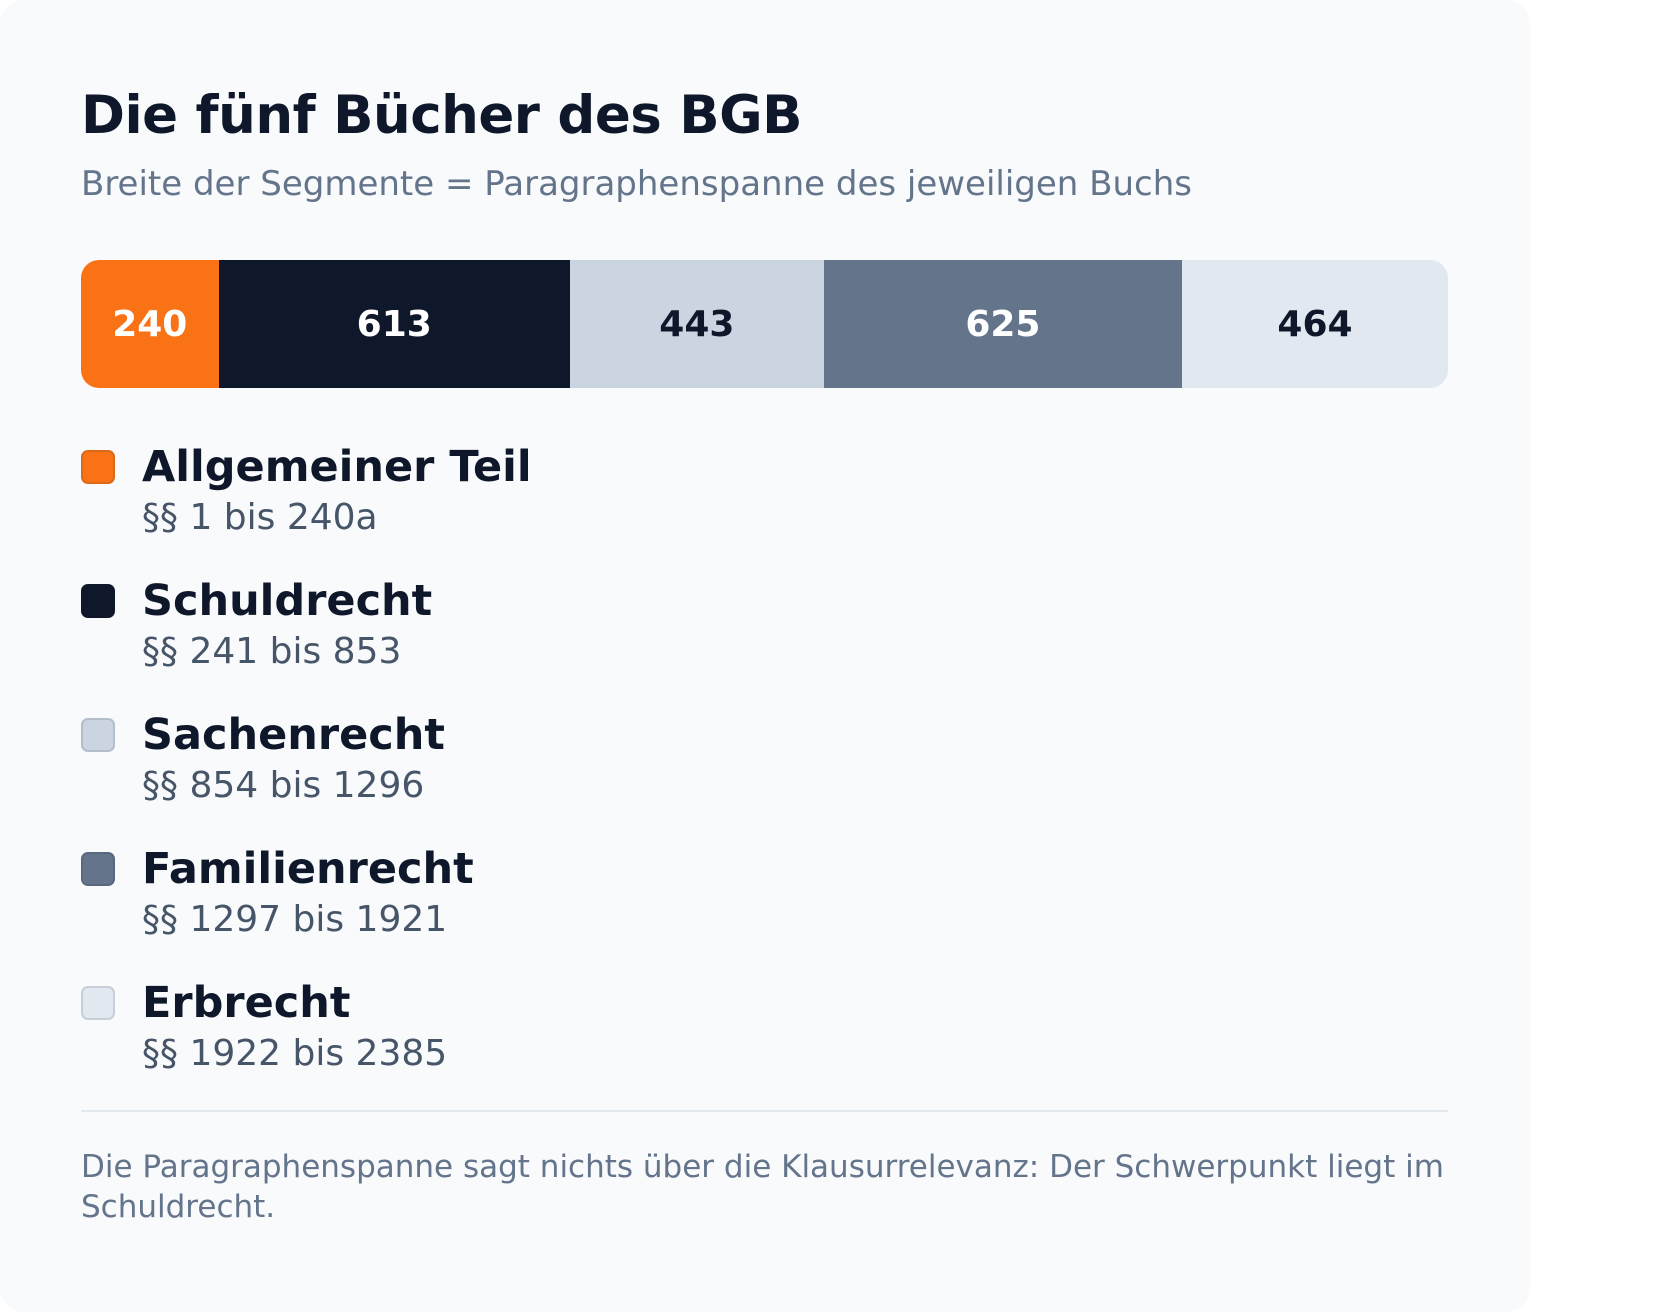  I want to click on bar-segment-1: 240, so click(150, 324).